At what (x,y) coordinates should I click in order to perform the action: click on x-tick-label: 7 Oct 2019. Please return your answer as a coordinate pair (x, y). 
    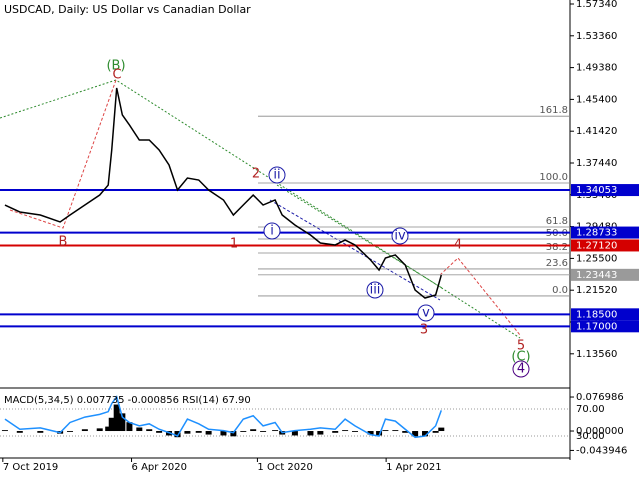
    Looking at the image, I should click on (30, 467).